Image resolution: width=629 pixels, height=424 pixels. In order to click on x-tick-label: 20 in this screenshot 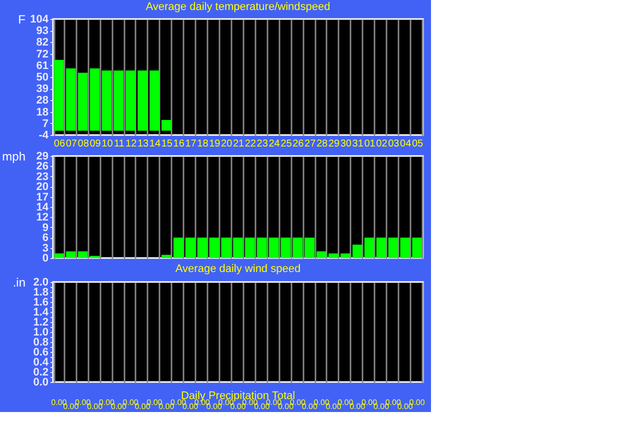, I will do `click(227, 144)`.